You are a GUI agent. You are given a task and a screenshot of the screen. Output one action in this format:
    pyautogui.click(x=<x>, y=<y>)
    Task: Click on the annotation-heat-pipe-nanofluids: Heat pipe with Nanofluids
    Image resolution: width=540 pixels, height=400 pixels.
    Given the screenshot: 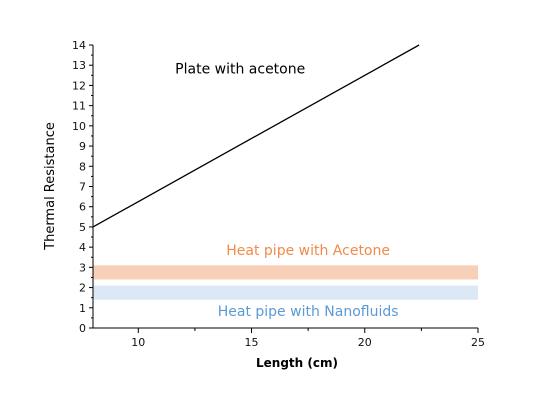 What is the action you would take?
    pyautogui.click(x=308, y=312)
    